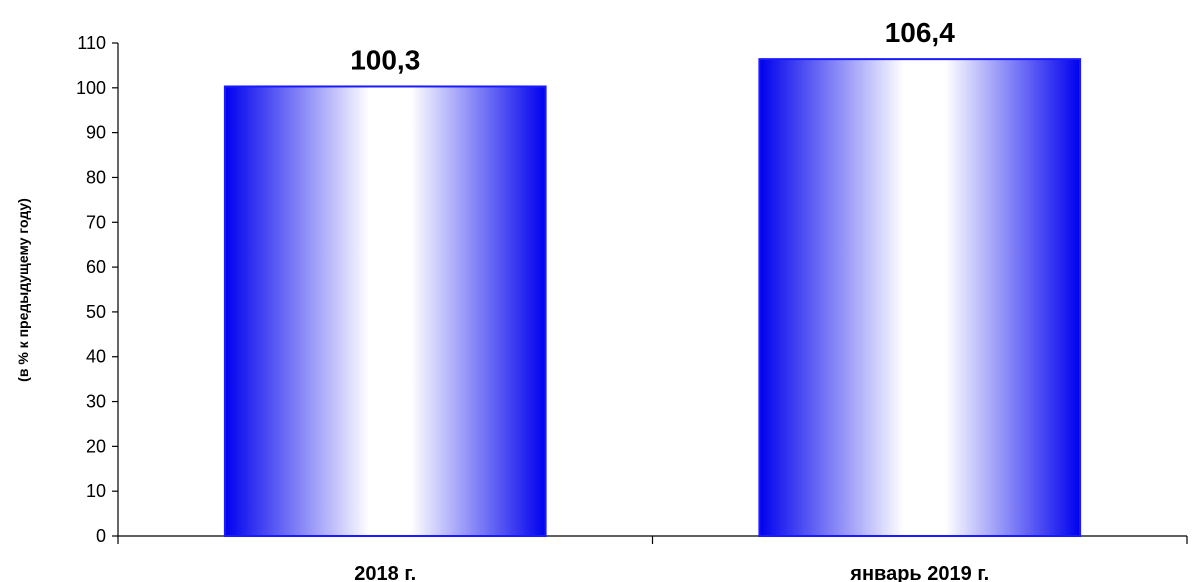 The image size is (1197, 582). Describe the element at coordinates (96, 133) in the screenshot. I see `y-tick-label: 90` at that location.